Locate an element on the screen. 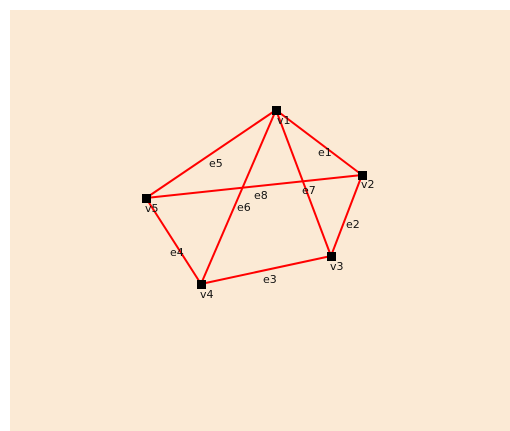  edge-label-e1: e1 is located at coordinates (325, 152).